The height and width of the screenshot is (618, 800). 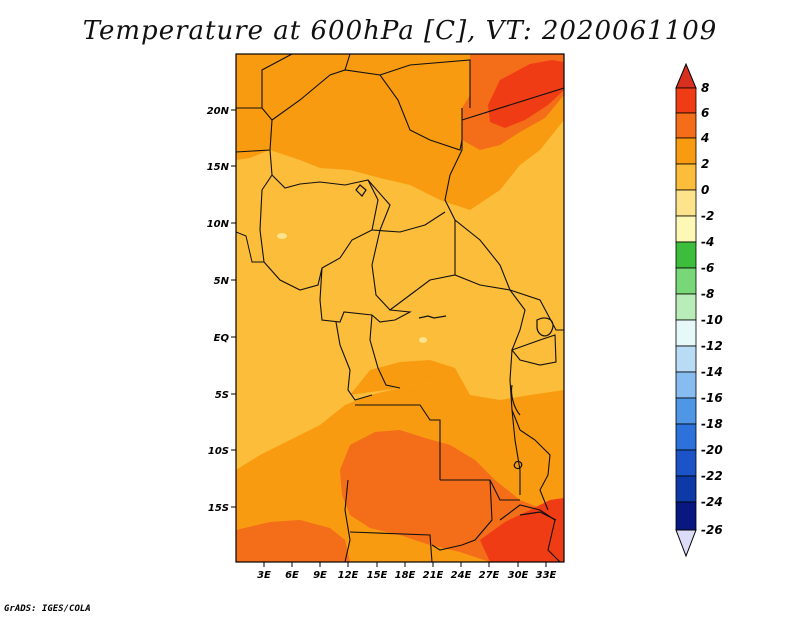 What do you see at coordinates (712, 398) in the screenshot?
I see `colorbar-label: -16` at bounding box center [712, 398].